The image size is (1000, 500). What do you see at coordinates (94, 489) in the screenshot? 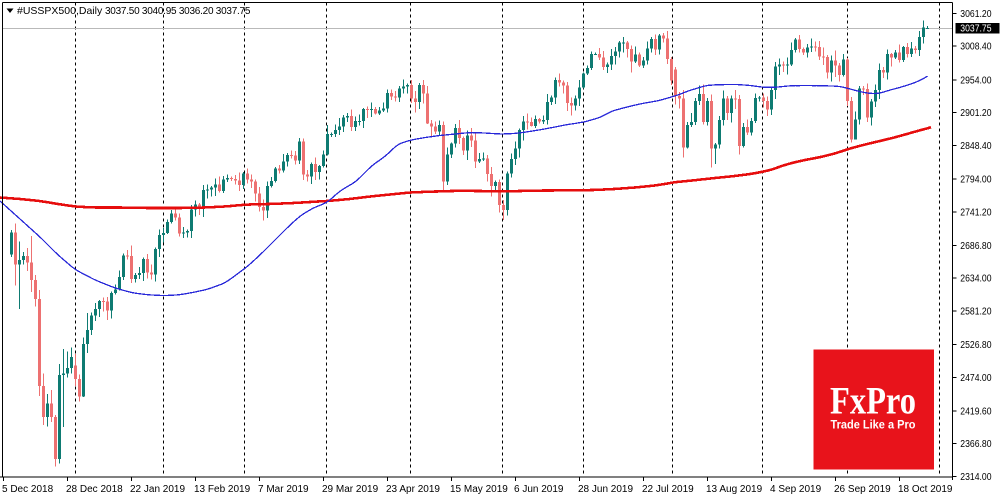
I see `svg-text: 28 Dec 2018` at bounding box center [94, 489].